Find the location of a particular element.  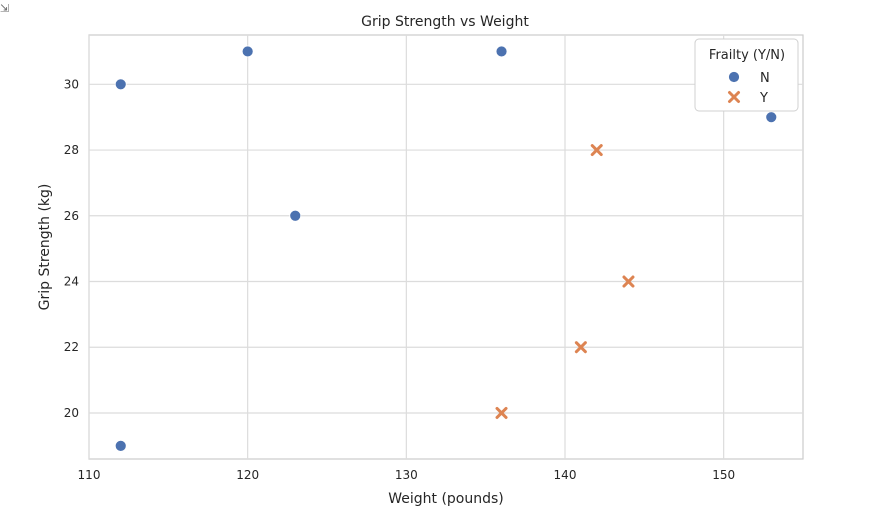

x-tick-labels: 110 120 130 140 150 is located at coordinates (407, 475).